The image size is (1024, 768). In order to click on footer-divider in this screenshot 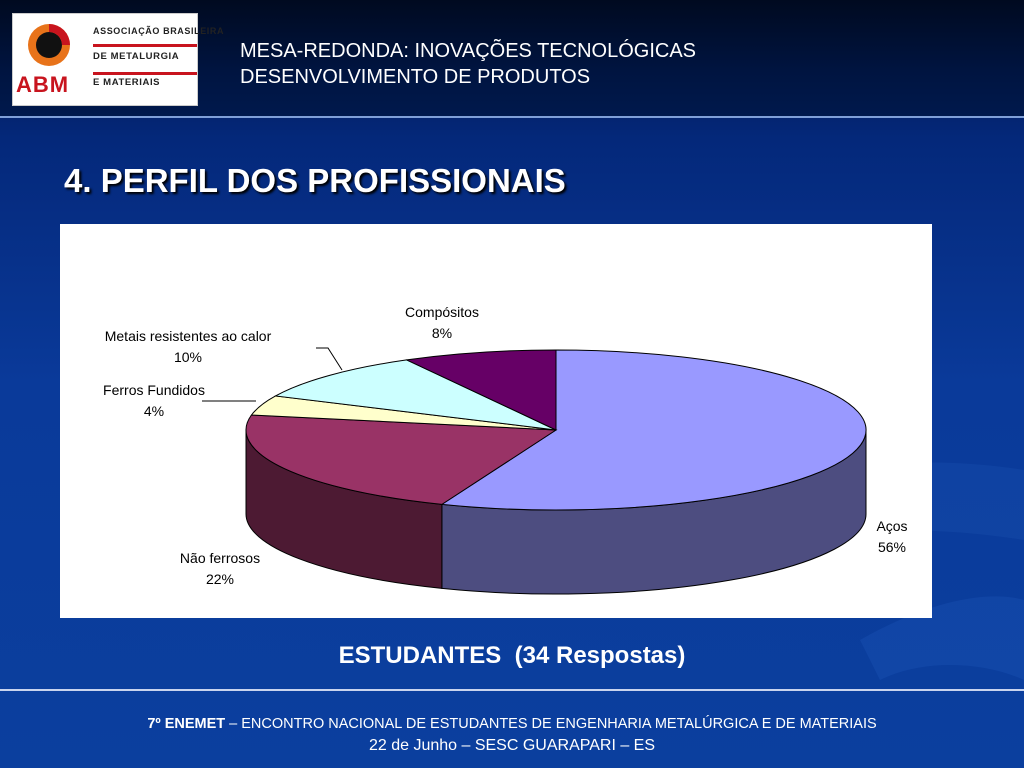, I will do `click(512, 690)`.